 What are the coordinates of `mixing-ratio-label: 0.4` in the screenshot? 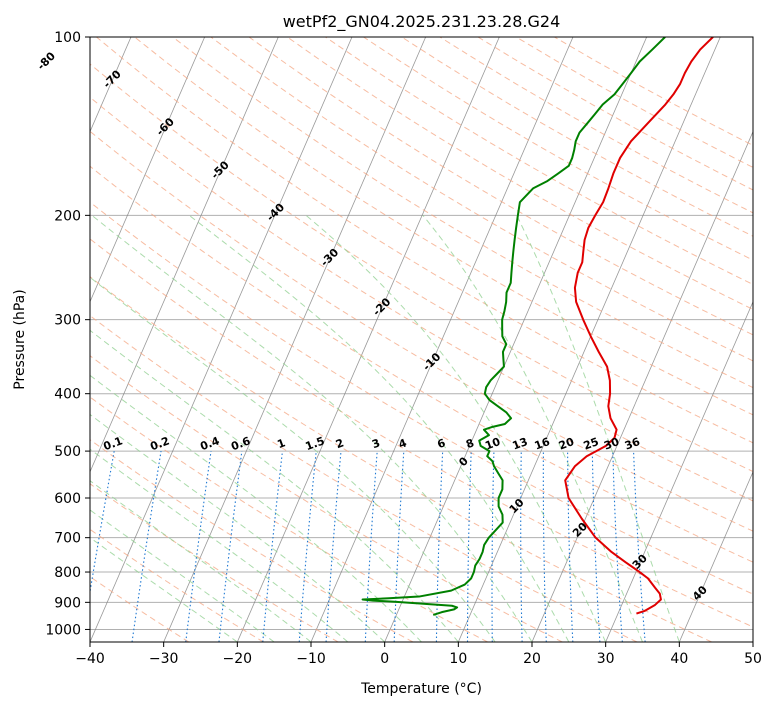 It's located at (209, 443).